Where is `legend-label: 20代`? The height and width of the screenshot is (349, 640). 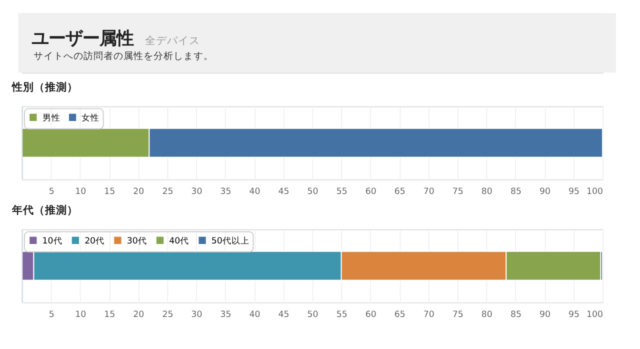 legend-label: 20代 is located at coordinates (94, 240).